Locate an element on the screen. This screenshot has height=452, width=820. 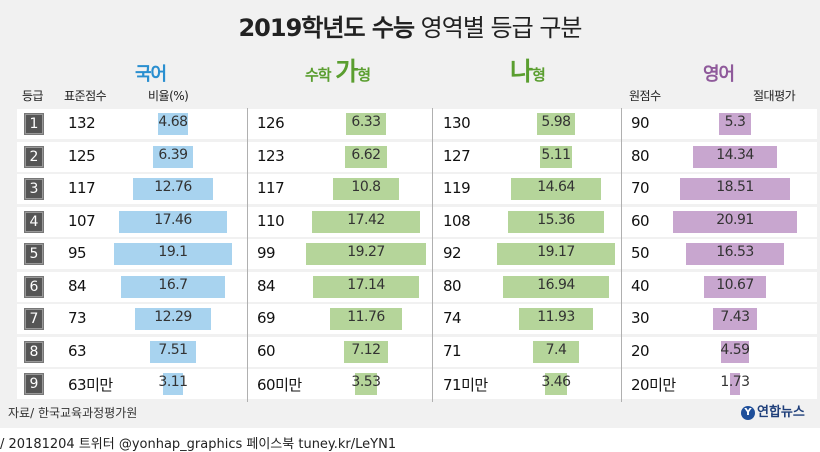
bar-label-english: 20.91 is located at coordinates (735, 219).